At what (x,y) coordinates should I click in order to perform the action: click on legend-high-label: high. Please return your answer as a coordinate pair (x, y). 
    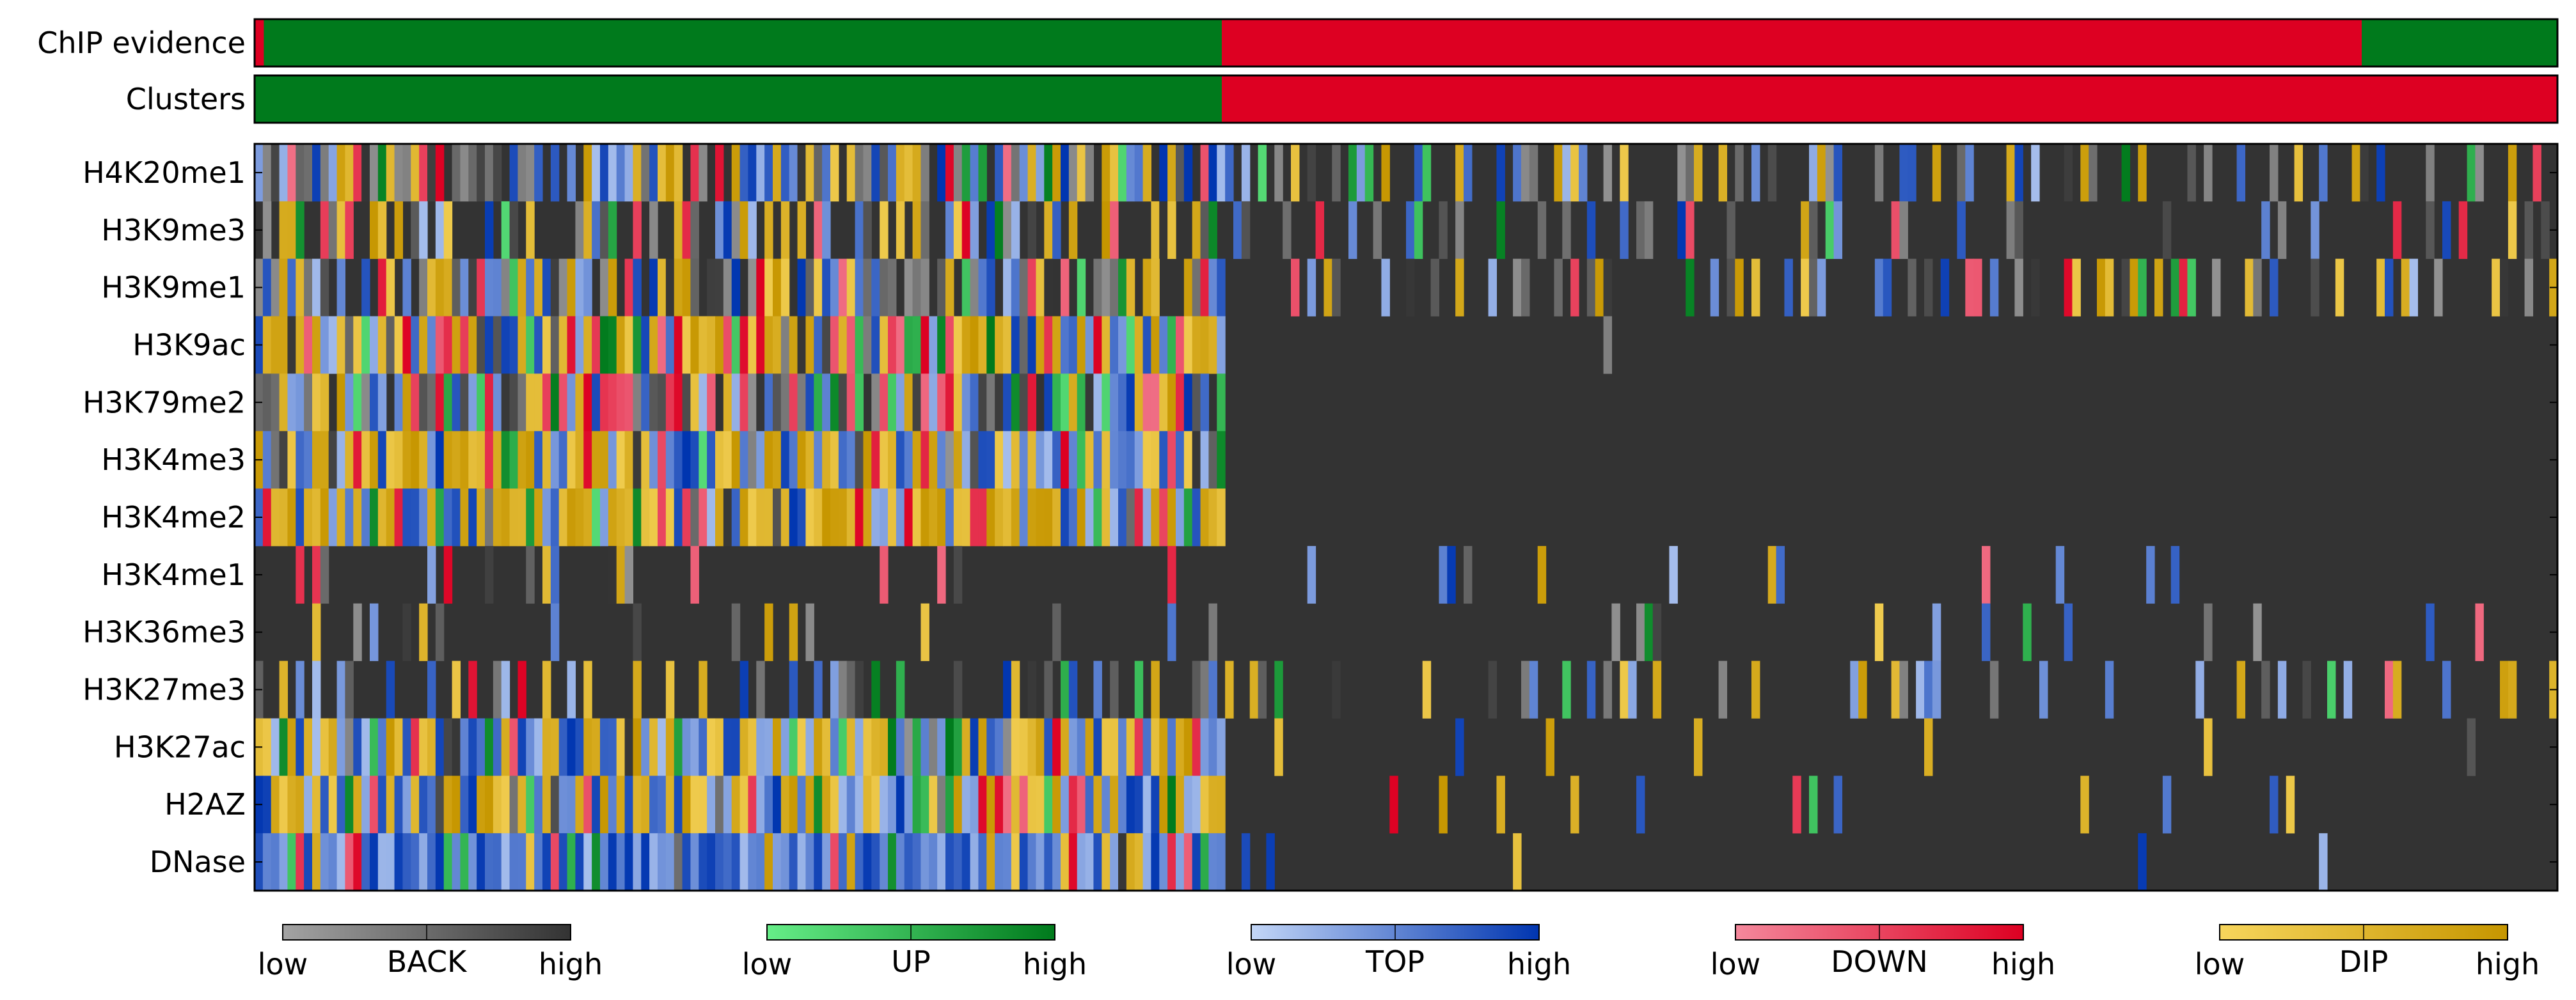
    Looking at the image, I should click on (1055, 964).